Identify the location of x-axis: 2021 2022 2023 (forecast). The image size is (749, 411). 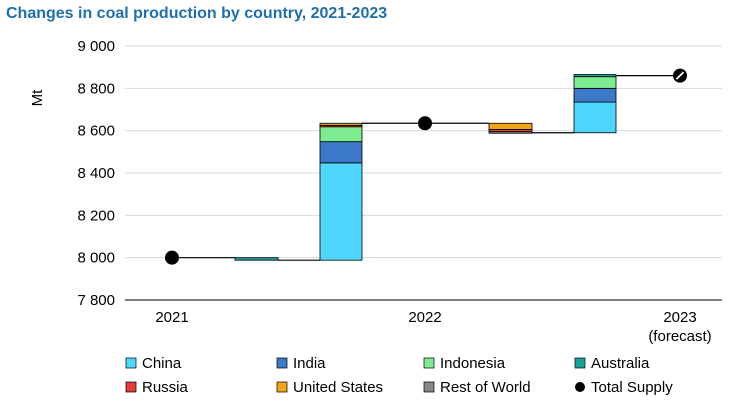
(423, 322).